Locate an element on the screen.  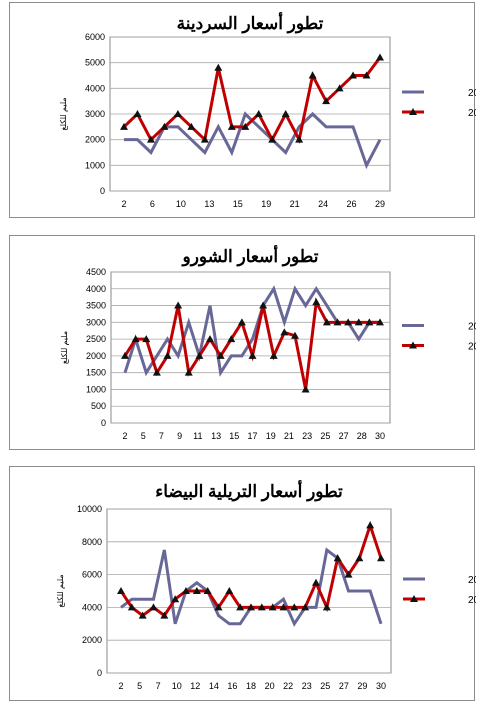
chart-title: تطور أسعار السردينة is located at coordinates (250, 22).